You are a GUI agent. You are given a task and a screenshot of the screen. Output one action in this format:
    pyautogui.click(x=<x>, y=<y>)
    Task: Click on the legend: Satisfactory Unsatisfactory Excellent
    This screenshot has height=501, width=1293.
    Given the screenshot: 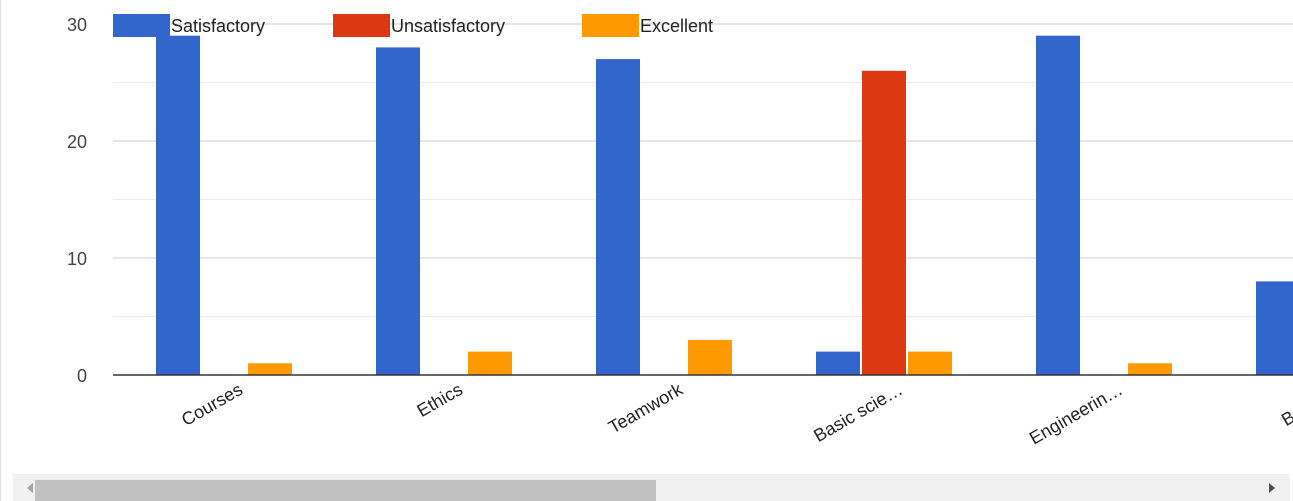 What is the action you would take?
    pyautogui.click(x=413, y=25)
    